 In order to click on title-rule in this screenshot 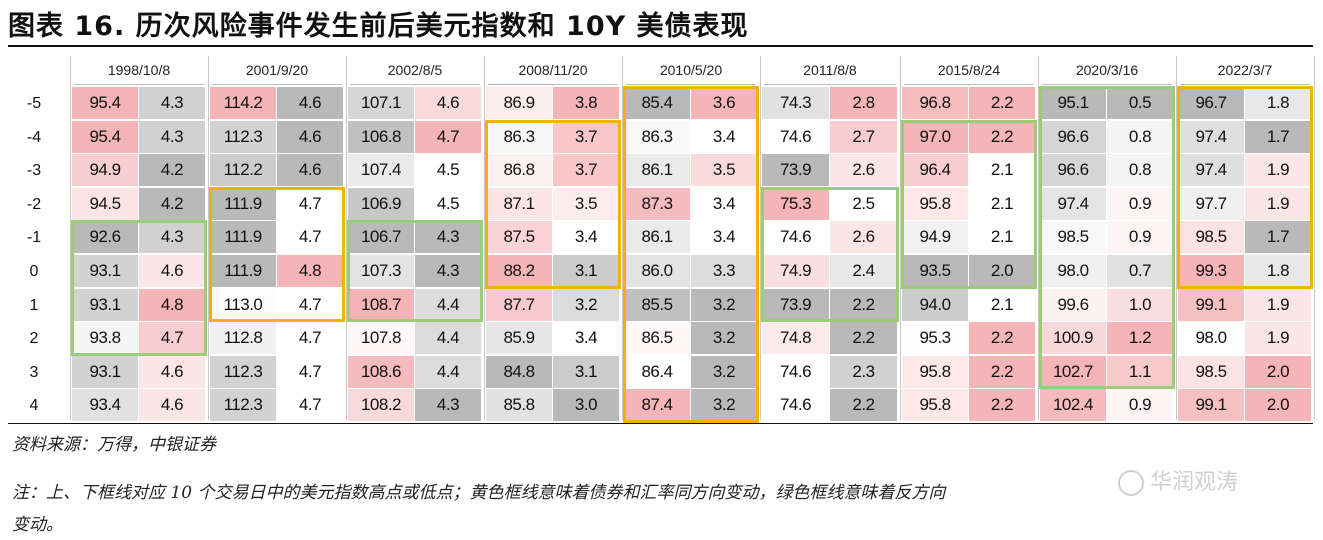, I will do `click(660, 46)`.